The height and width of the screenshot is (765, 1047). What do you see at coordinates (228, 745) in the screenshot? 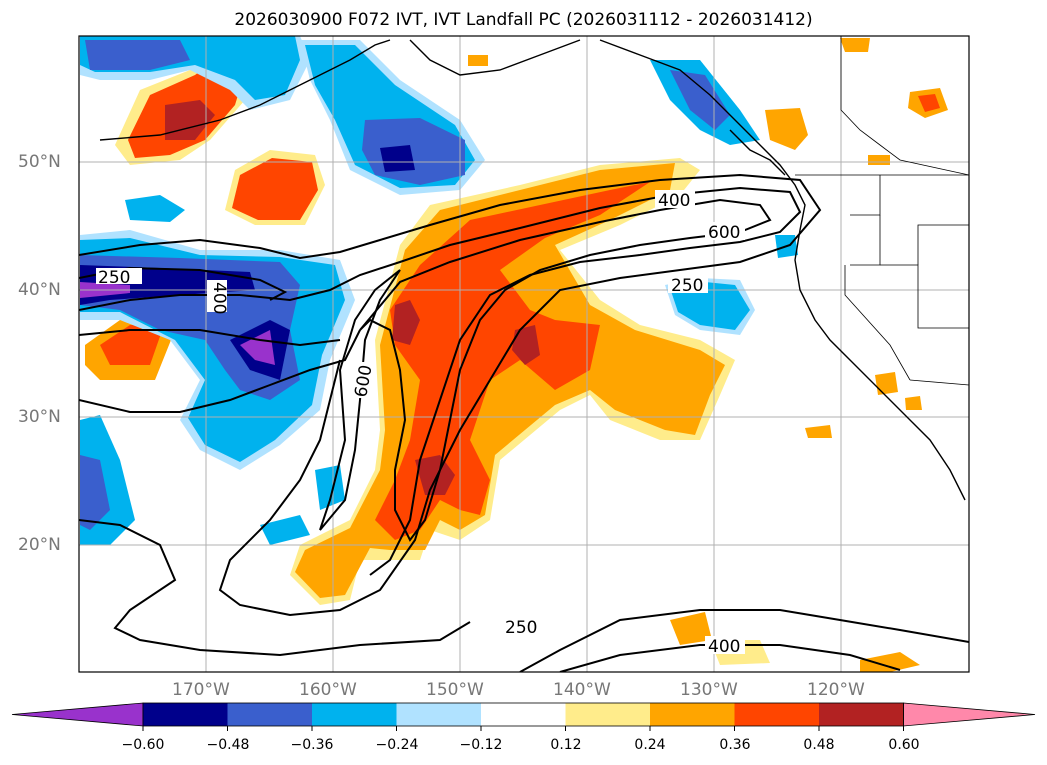
I see `colorbar-tick-label: −0.48` at bounding box center [228, 745].